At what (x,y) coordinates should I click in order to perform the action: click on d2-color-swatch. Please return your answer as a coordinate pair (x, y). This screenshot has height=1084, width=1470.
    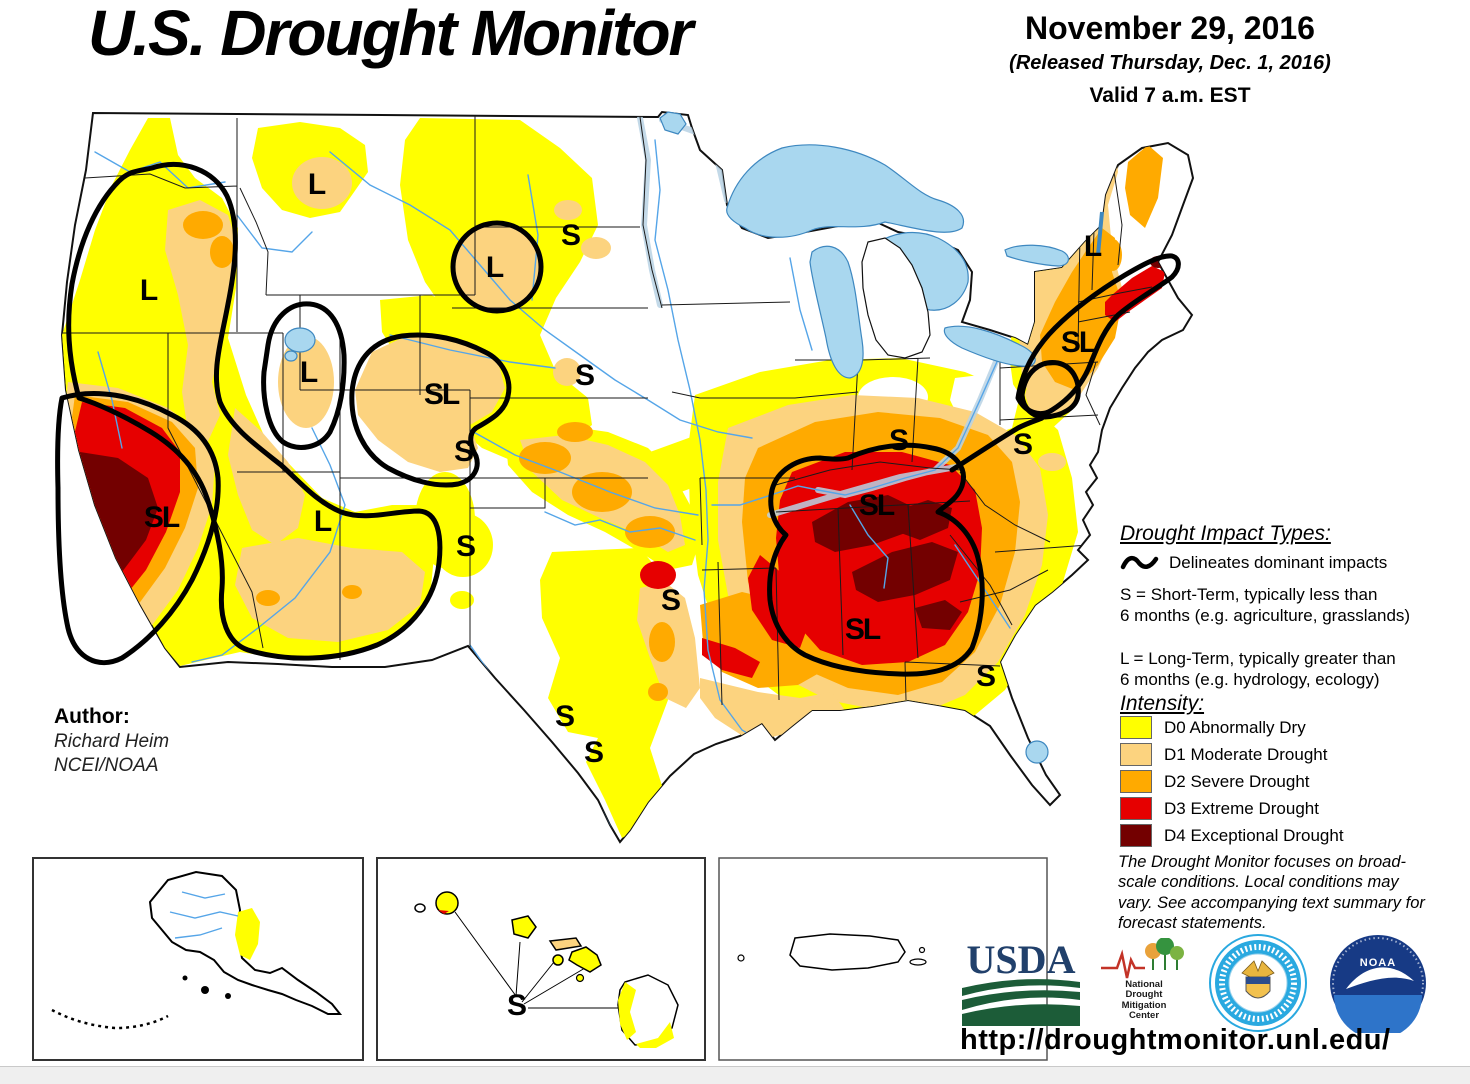
    Looking at the image, I should click on (1136, 781).